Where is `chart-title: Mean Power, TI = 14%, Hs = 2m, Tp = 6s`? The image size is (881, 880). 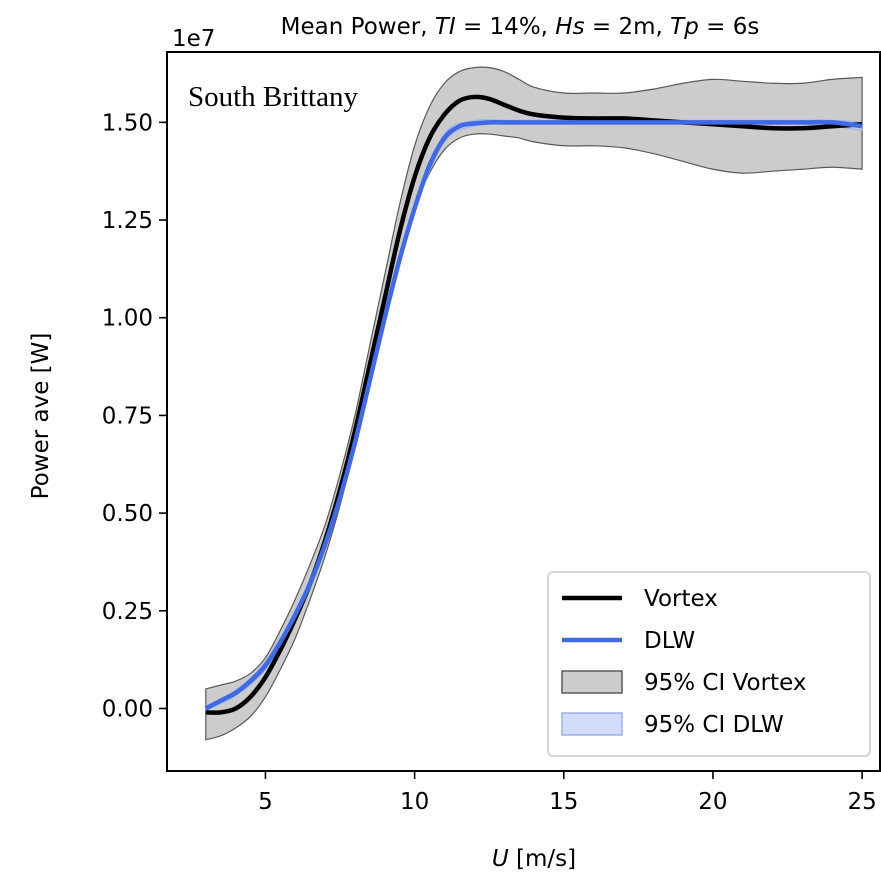
chart-title: Mean Power, TI = 14%, Hs = 2m, Tp = 6s is located at coordinates (520, 27).